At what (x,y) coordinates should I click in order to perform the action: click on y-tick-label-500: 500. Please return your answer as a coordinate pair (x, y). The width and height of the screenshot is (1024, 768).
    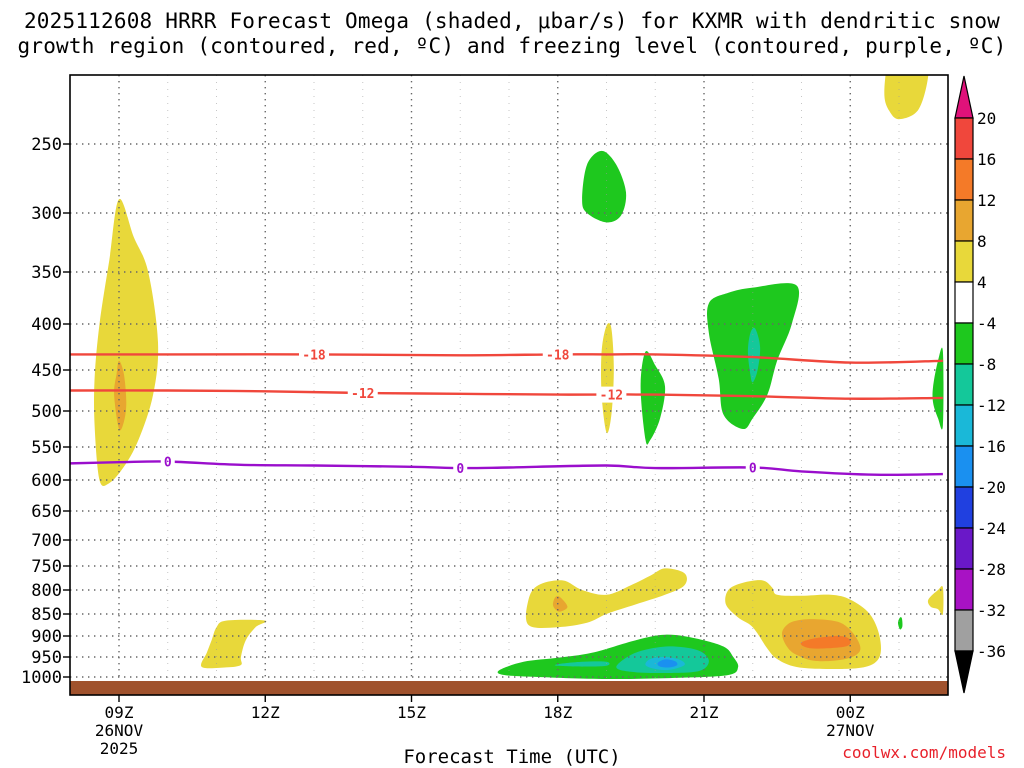
    Looking at the image, I should click on (46, 412).